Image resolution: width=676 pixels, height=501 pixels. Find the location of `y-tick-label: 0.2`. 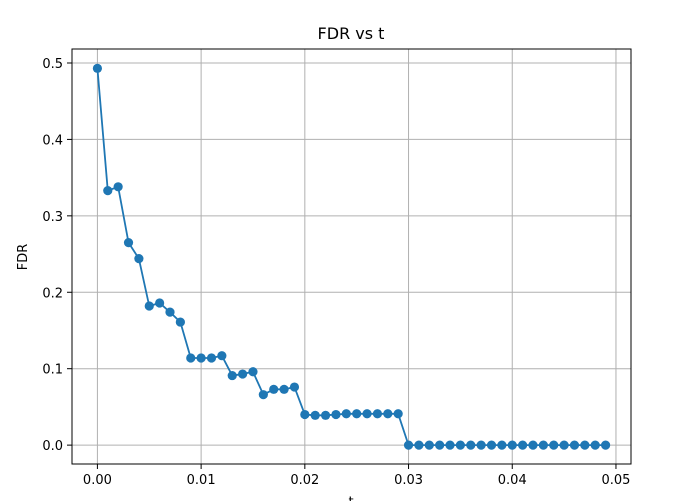

y-tick-label: 0.2 is located at coordinates (52, 293).